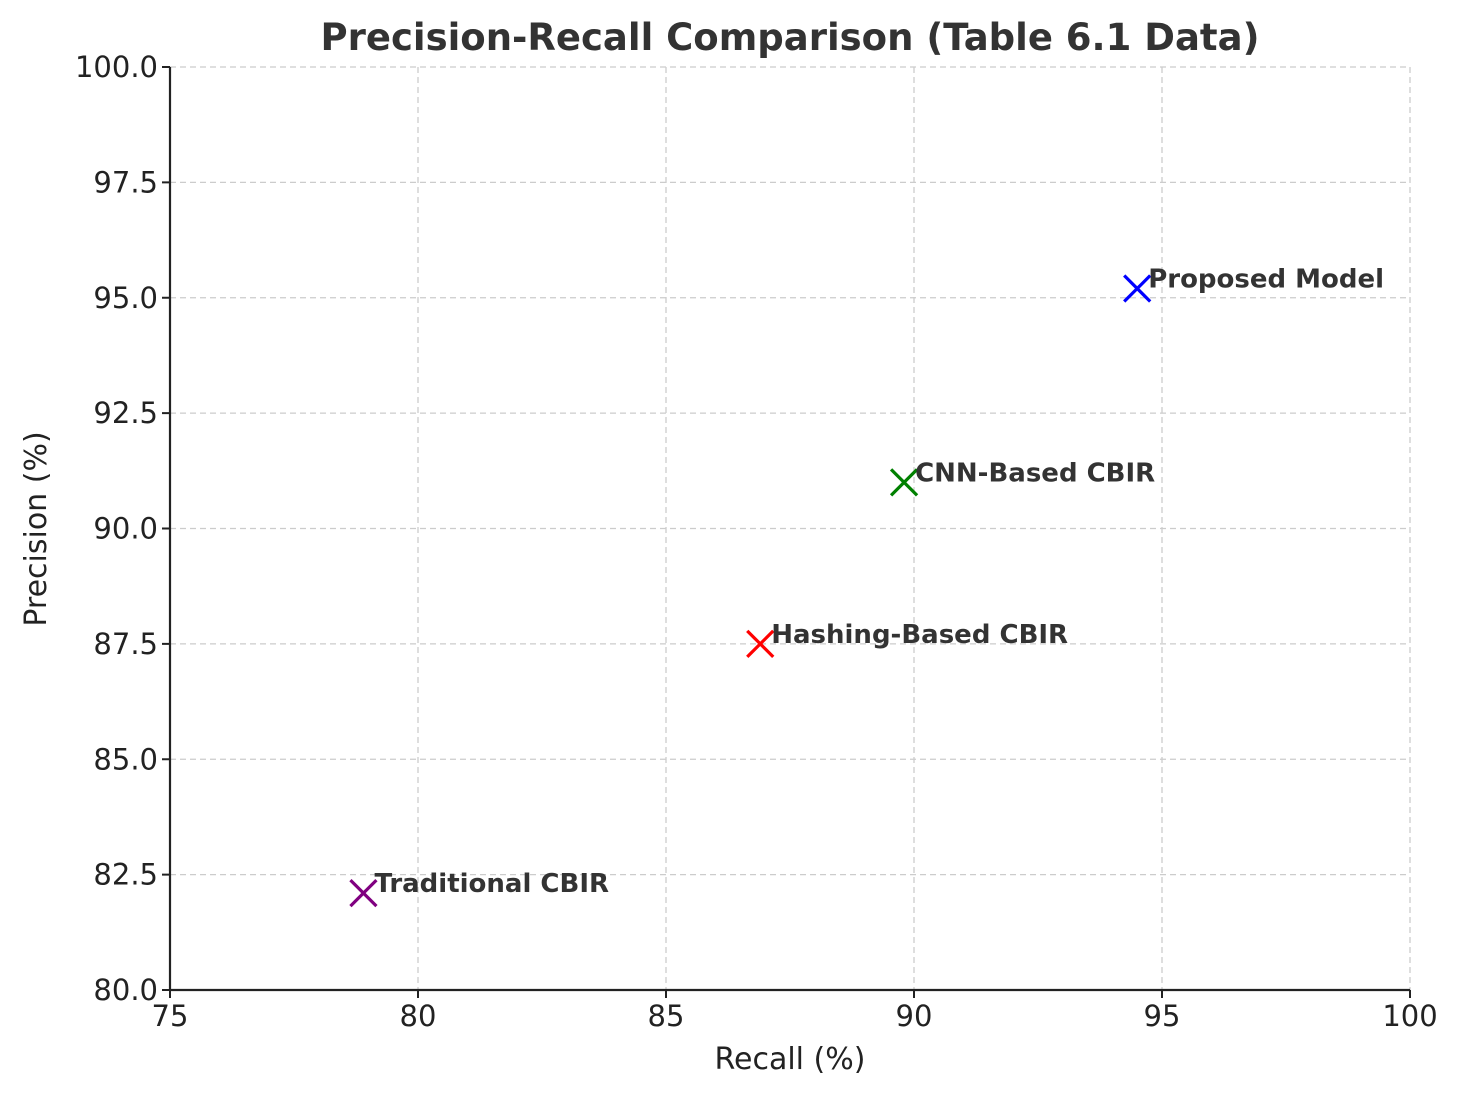  I want to click on y-tick-label: 80.0, so click(125, 990).